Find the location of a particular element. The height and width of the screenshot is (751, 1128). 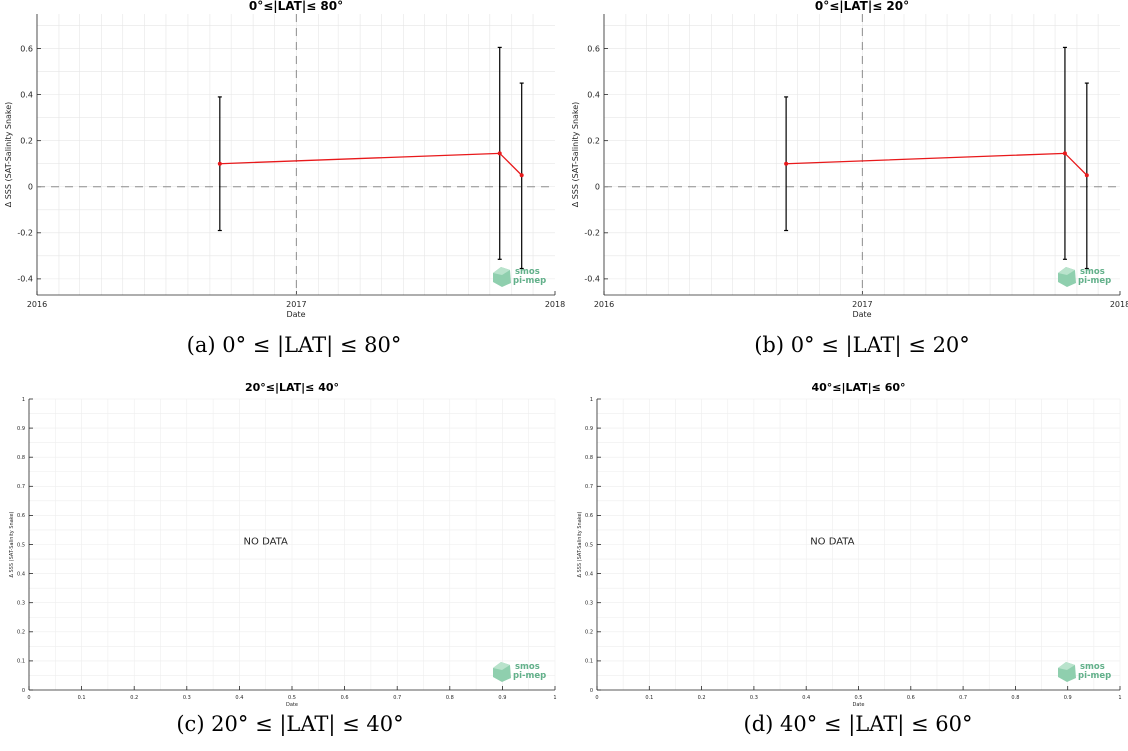

x-tick-label: 0.5 is located at coordinates (292, 698).